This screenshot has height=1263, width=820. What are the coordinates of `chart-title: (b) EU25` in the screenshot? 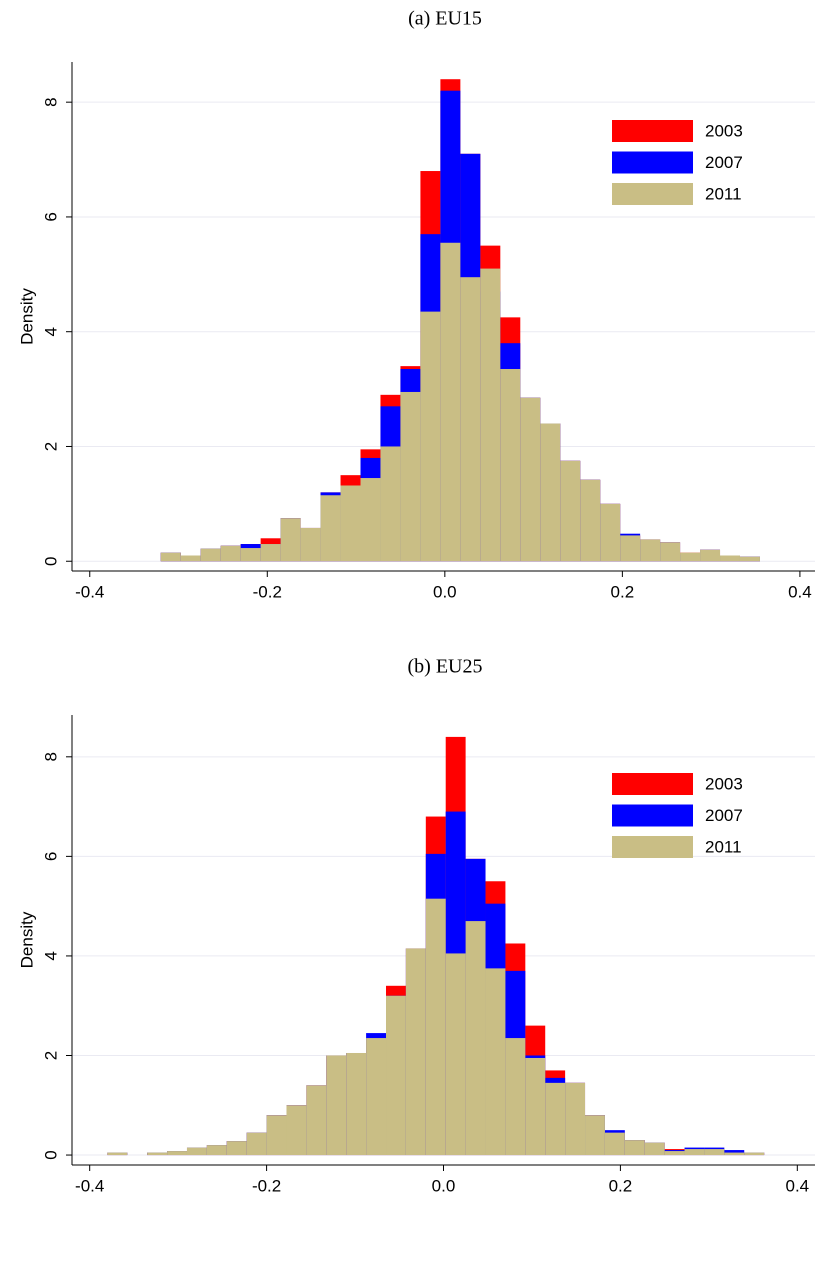 It's located at (445, 667).